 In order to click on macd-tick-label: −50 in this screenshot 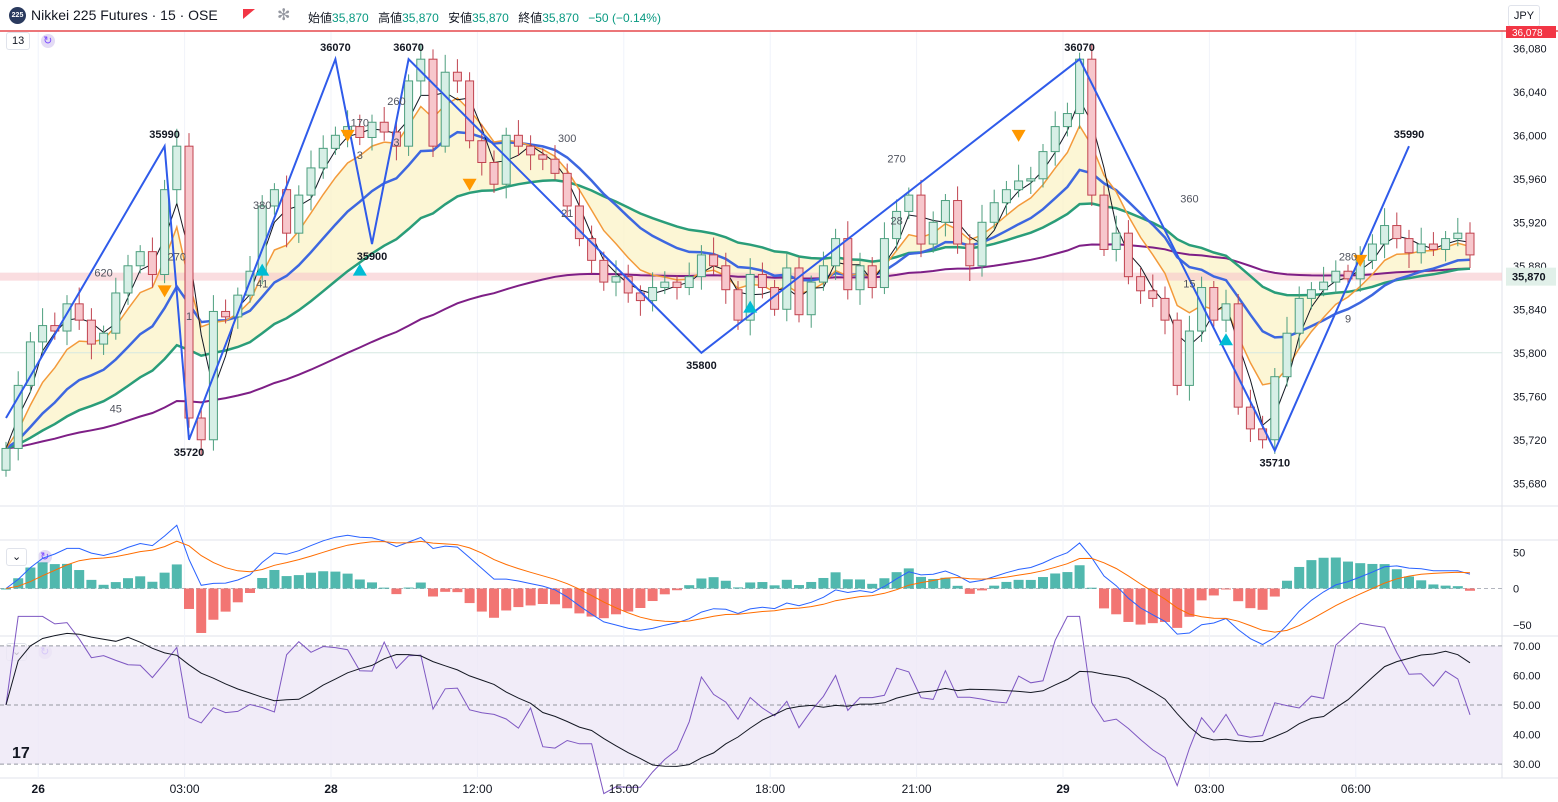, I will do `click(1522, 626)`.